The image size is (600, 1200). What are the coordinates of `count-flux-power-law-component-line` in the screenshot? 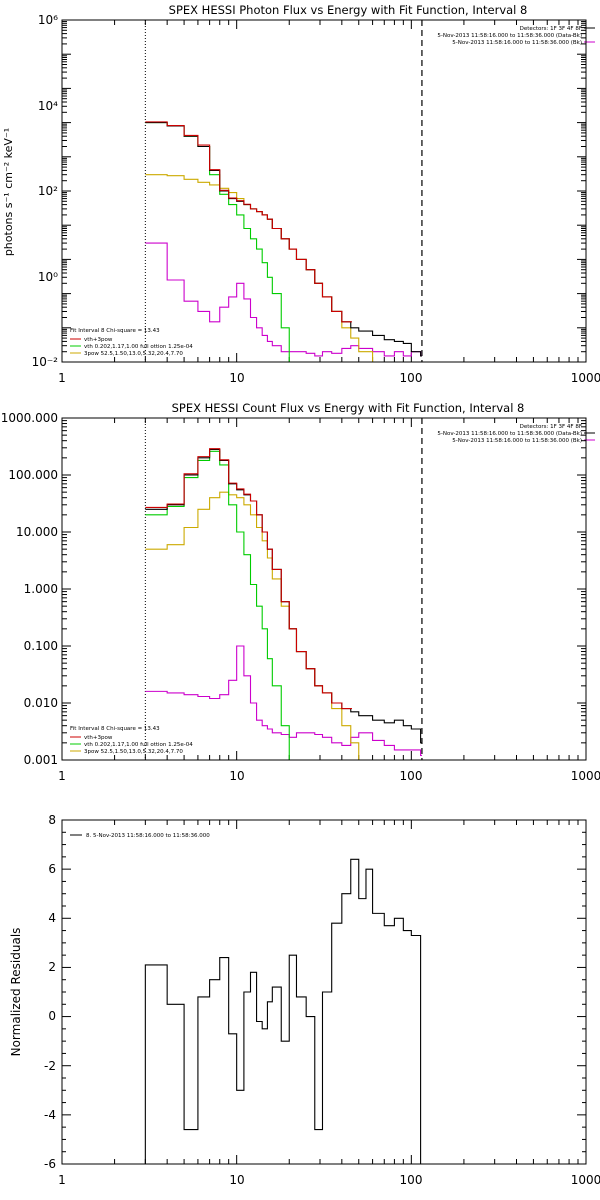 It's located at (266, 625).